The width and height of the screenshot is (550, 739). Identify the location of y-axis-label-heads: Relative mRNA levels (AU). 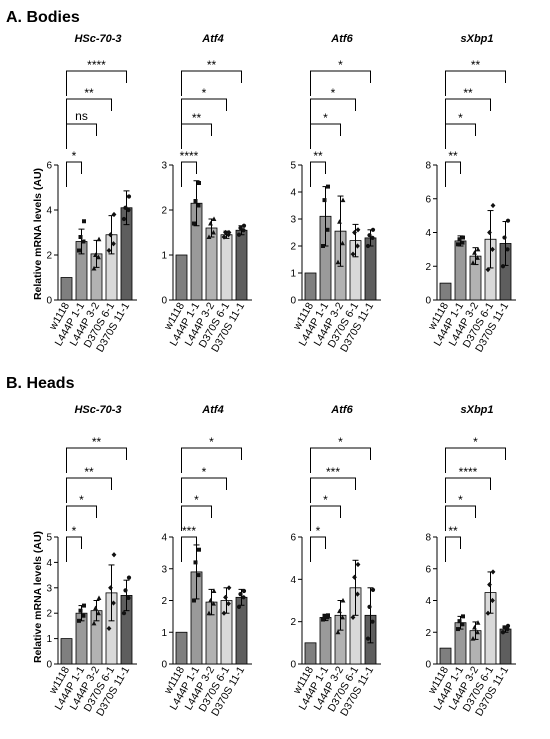
(38, 597).